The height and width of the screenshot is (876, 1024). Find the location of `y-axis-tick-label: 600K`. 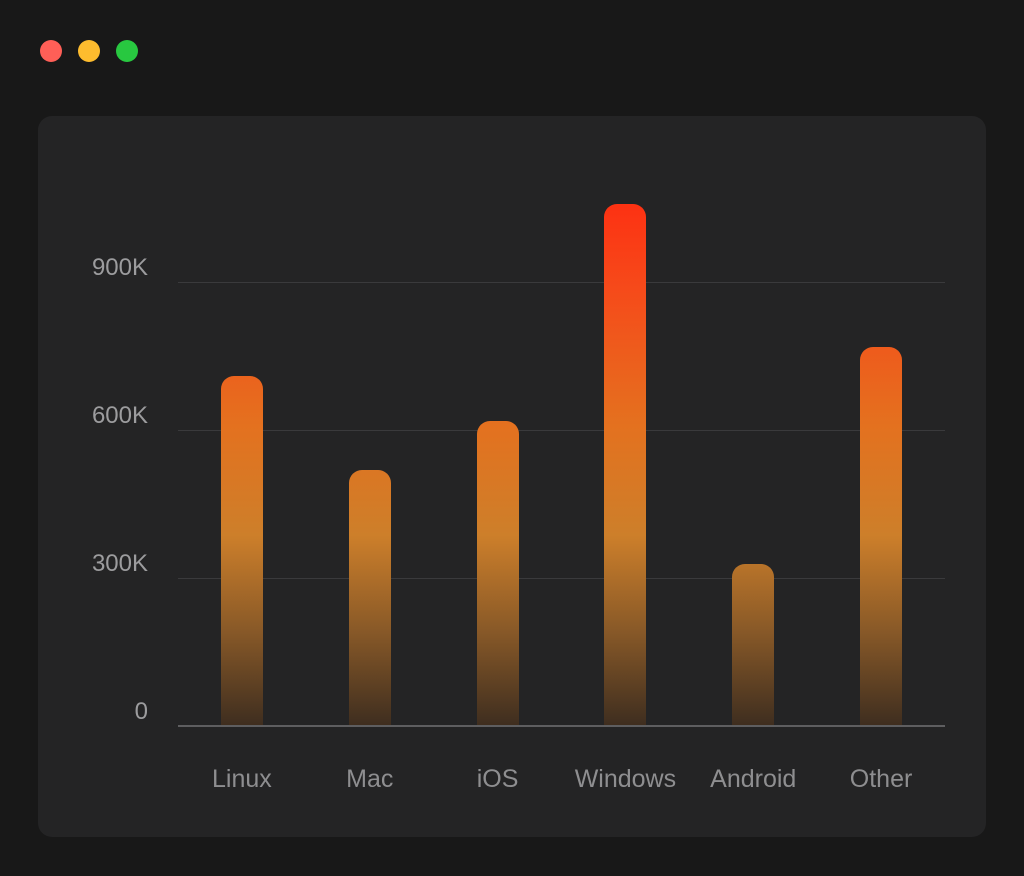

y-axis-tick-label: 600K is located at coordinates (119, 415).